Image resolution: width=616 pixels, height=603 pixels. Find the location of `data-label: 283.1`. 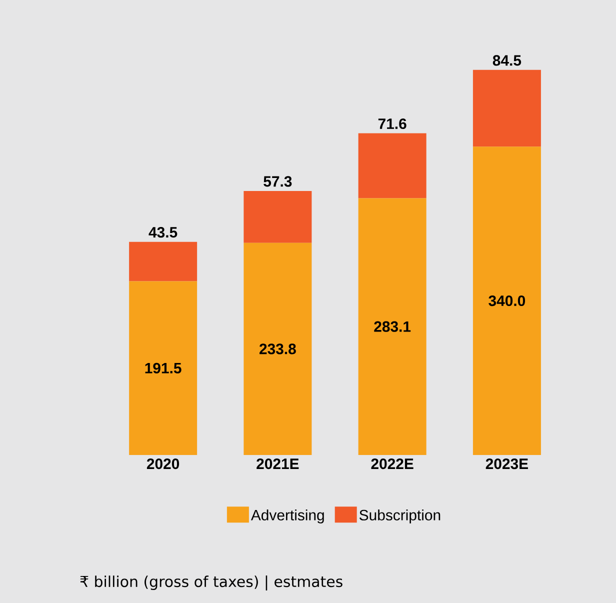

data-label: 283.1 is located at coordinates (392, 326).